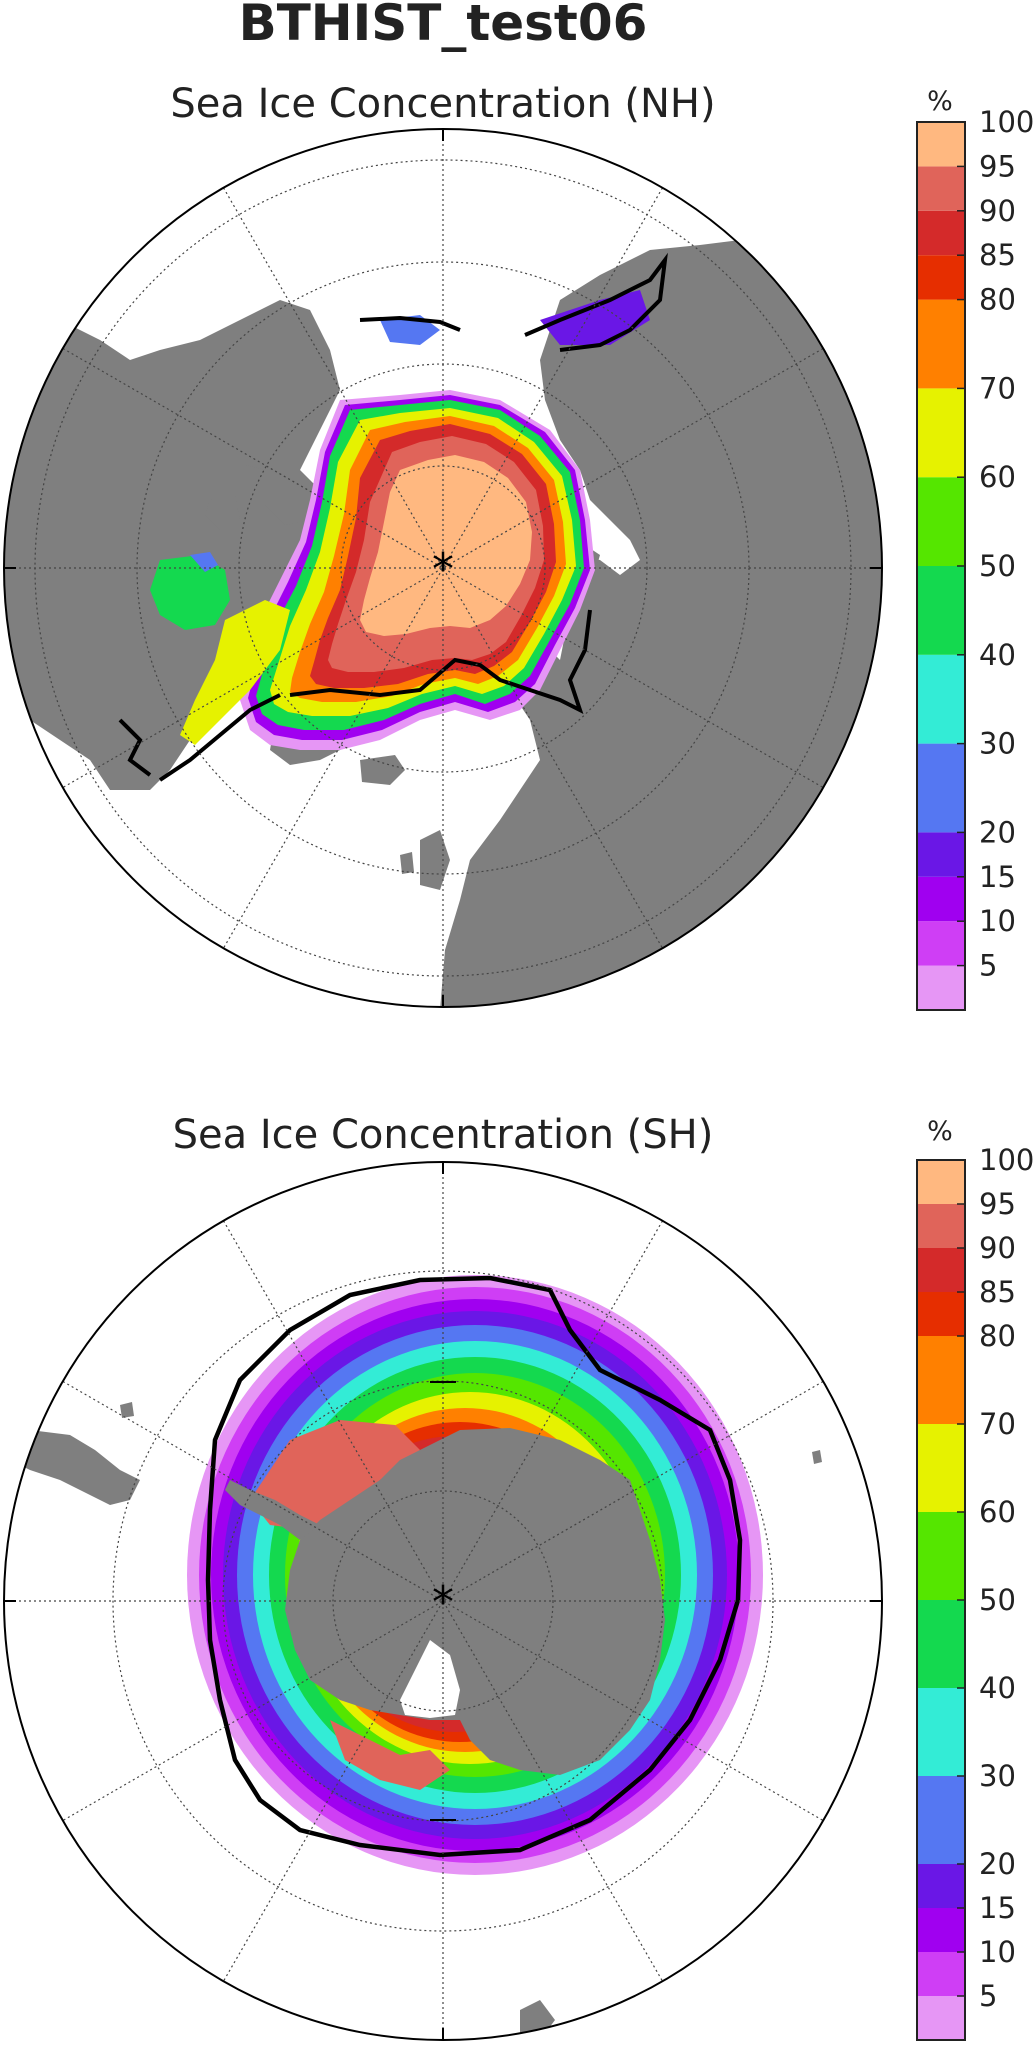  What do you see at coordinates (262, 480) in the screenshot?
I see `nh-land-archipelago` at bounding box center [262, 480].